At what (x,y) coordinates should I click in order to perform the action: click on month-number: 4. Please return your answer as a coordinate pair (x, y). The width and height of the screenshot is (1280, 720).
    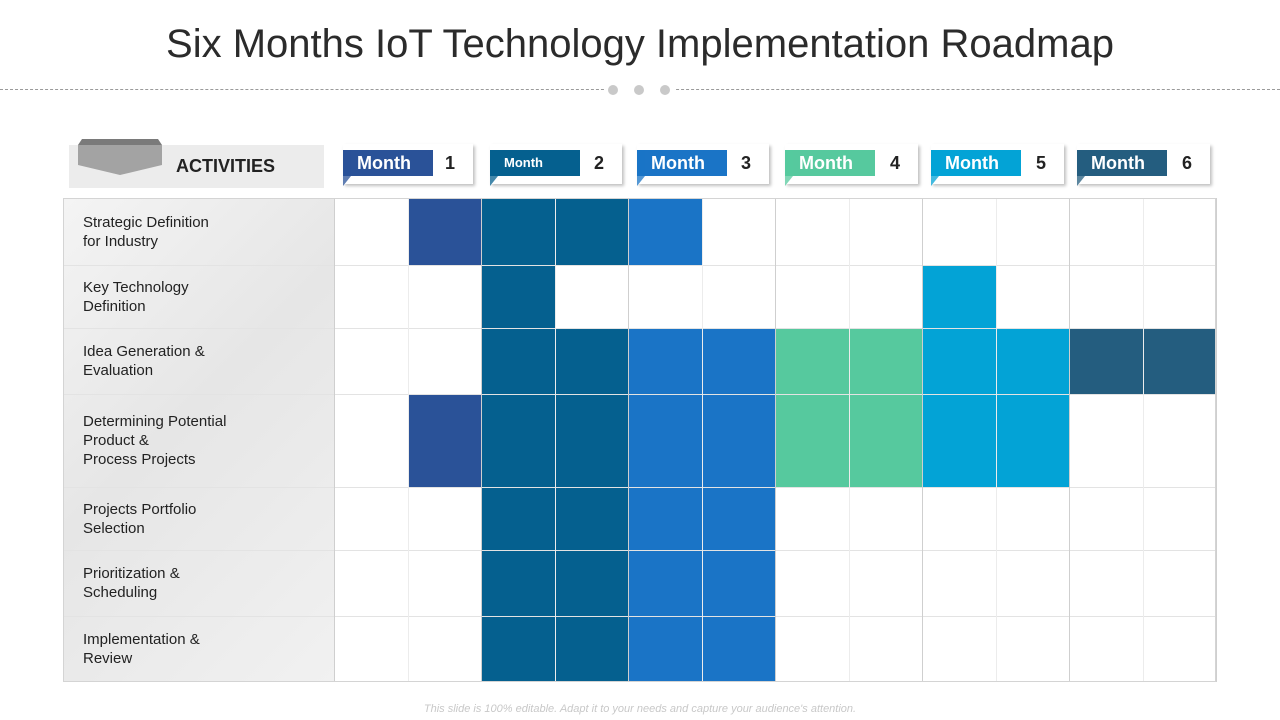
    Looking at the image, I should click on (894, 163).